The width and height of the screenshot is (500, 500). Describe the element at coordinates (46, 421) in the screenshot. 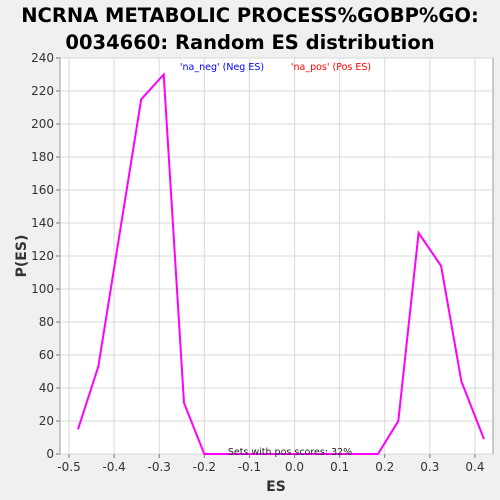

I see `y-tick-label: 20` at that location.